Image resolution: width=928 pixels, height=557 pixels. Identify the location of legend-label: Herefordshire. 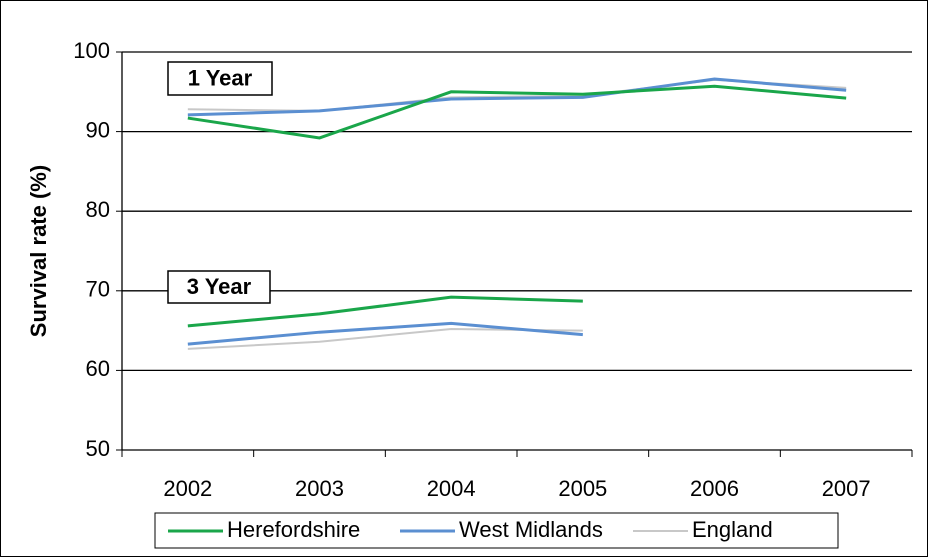
(293, 529).